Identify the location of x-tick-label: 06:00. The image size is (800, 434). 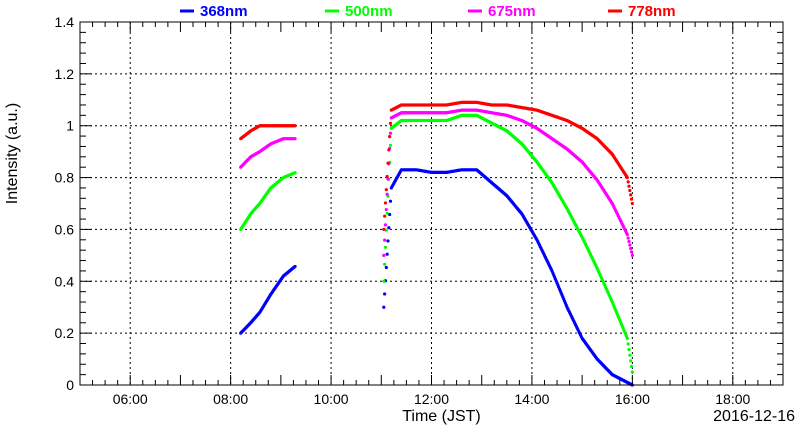
(130, 399).